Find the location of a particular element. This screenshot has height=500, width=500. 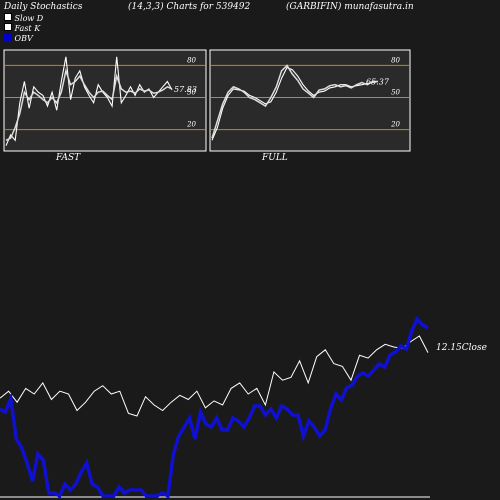

price-close-line is located at coordinates (214, 376).